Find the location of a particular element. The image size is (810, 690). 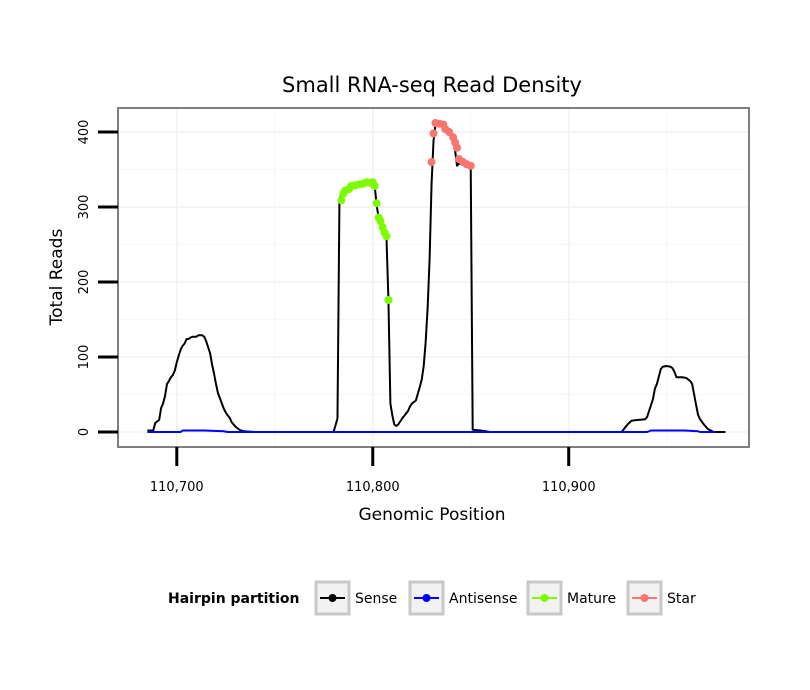

legend-key-point-star is located at coordinates (644, 598).